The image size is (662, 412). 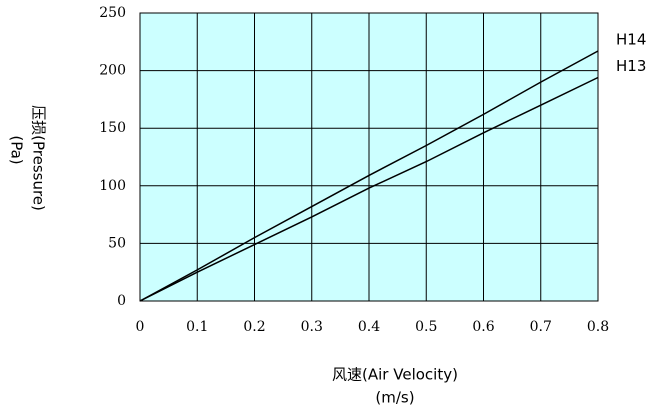 What do you see at coordinates (112, 128) in the screenshot?
I see `y-tick-label: 150` at bounding box center [112, 128].